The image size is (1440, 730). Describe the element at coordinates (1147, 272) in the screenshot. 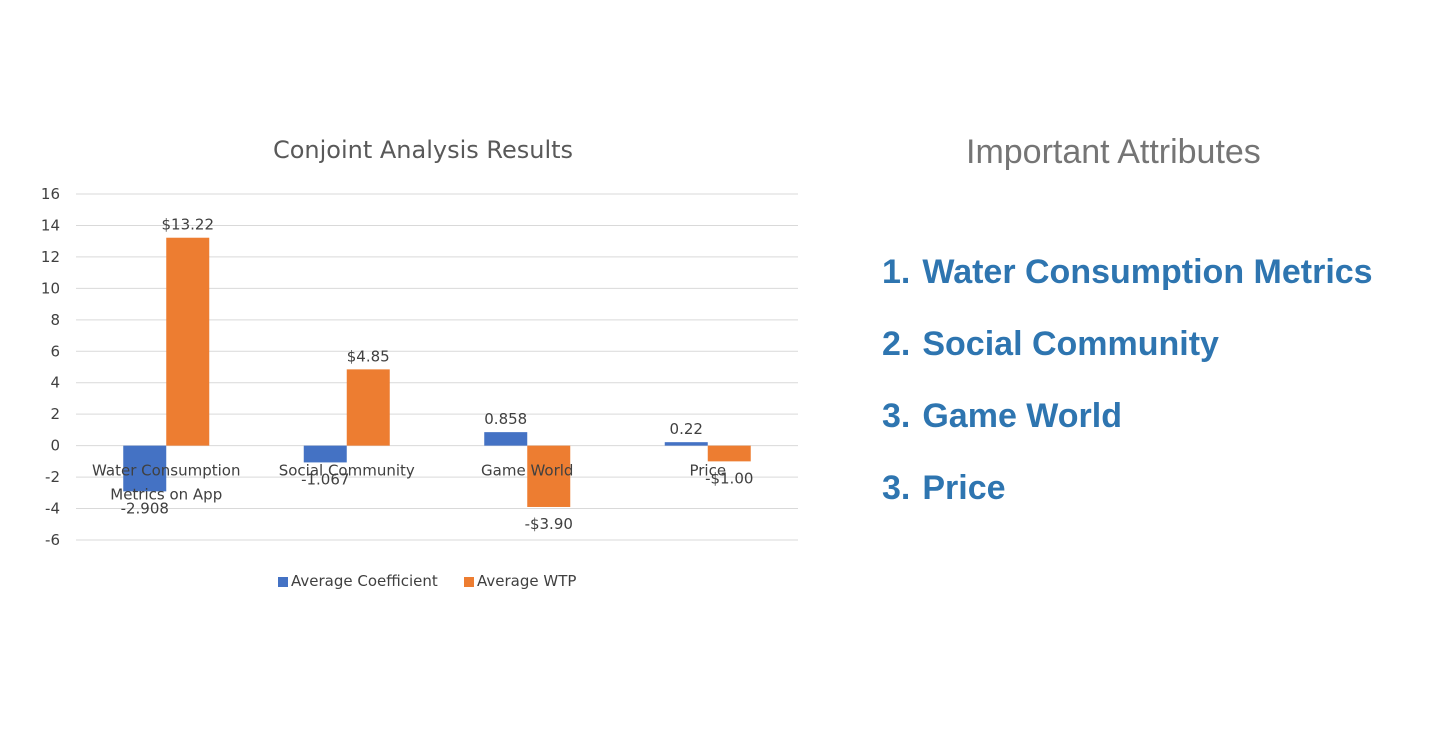

I see `attribute-label: Water Consumption Metrics` at that location.